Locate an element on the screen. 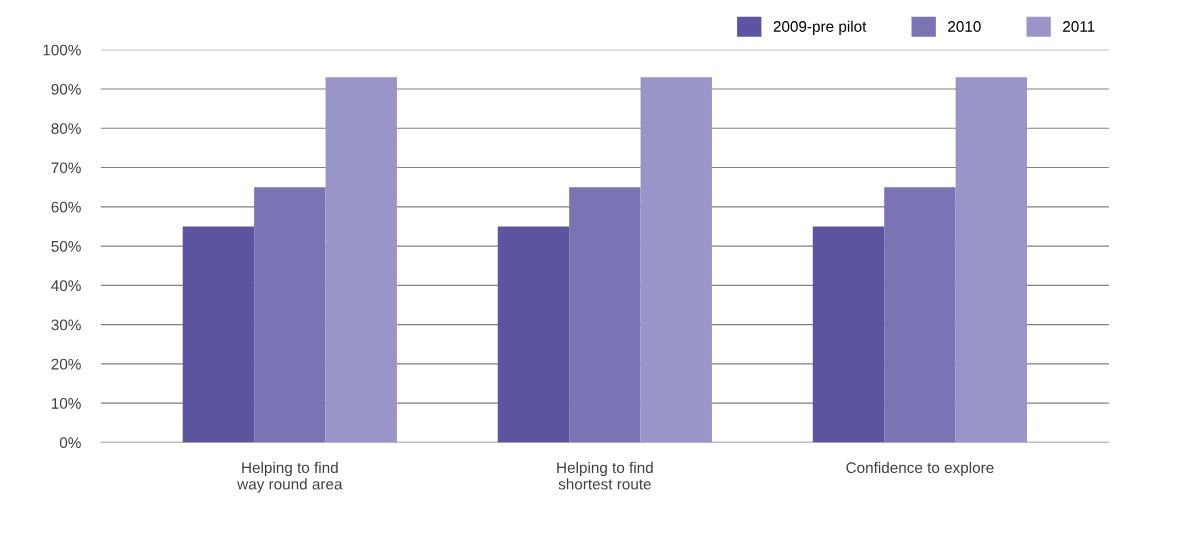 This screenshot has height=553, width=1186. legend-label: 2010 is located at coordinates (964, 26).